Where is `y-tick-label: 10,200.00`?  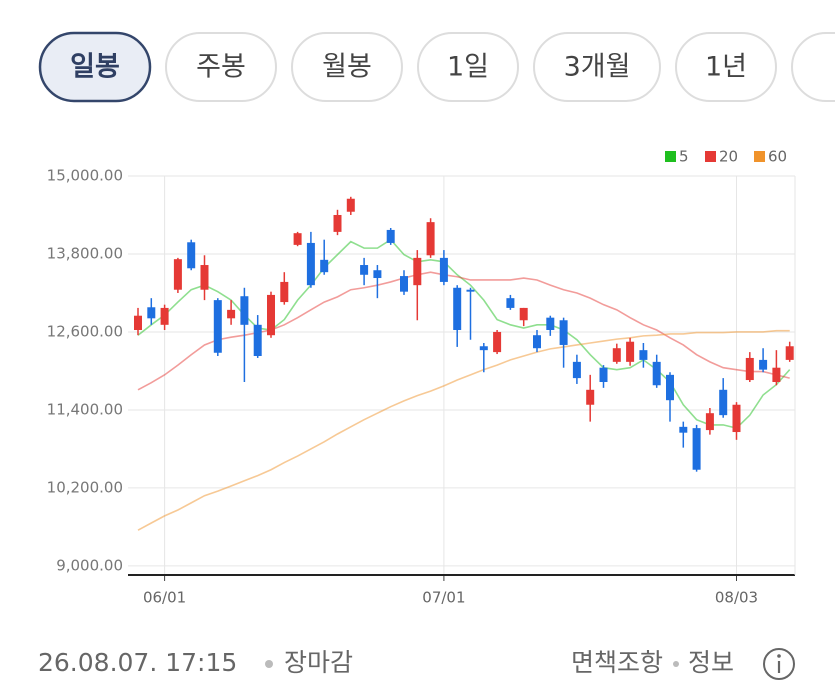 y-tick-label: 10,200.00 is located at coordinates (85, 487).